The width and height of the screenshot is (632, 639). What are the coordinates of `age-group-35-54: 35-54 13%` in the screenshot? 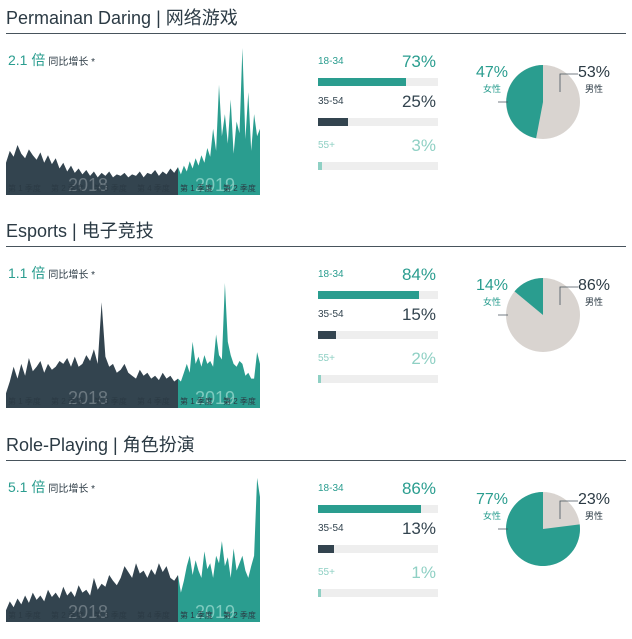 It's located at (378, 539).